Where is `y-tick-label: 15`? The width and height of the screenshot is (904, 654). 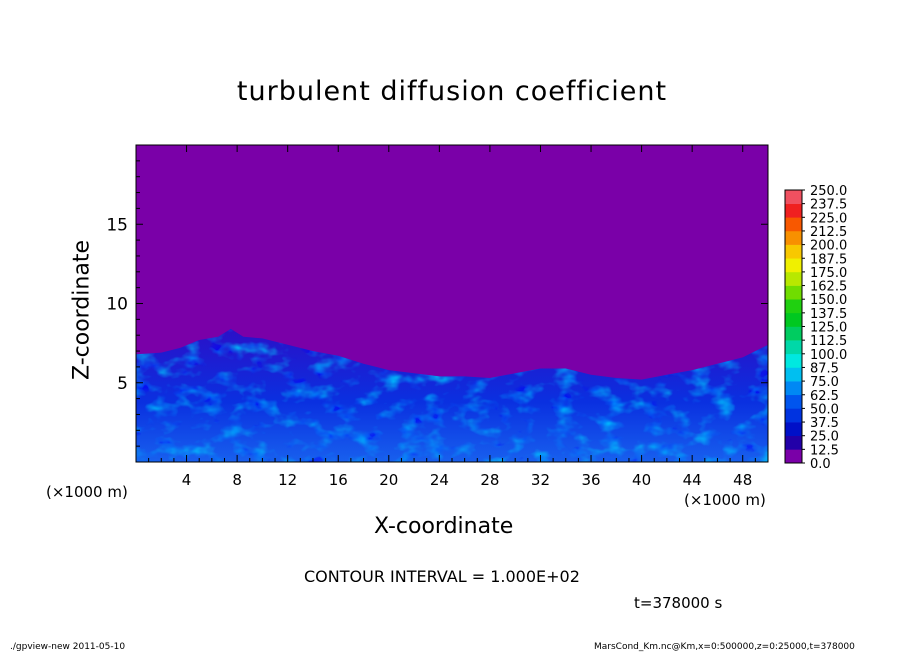 y-tick-label: 15 is located at coordinates (117, 225).